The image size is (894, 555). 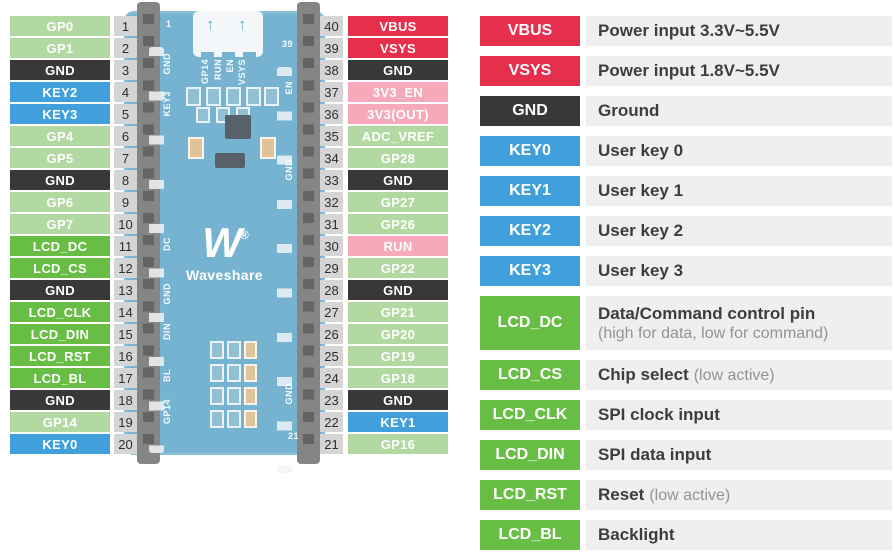 I want to click on pin-row: GND 8, so click(x=73, y=180).